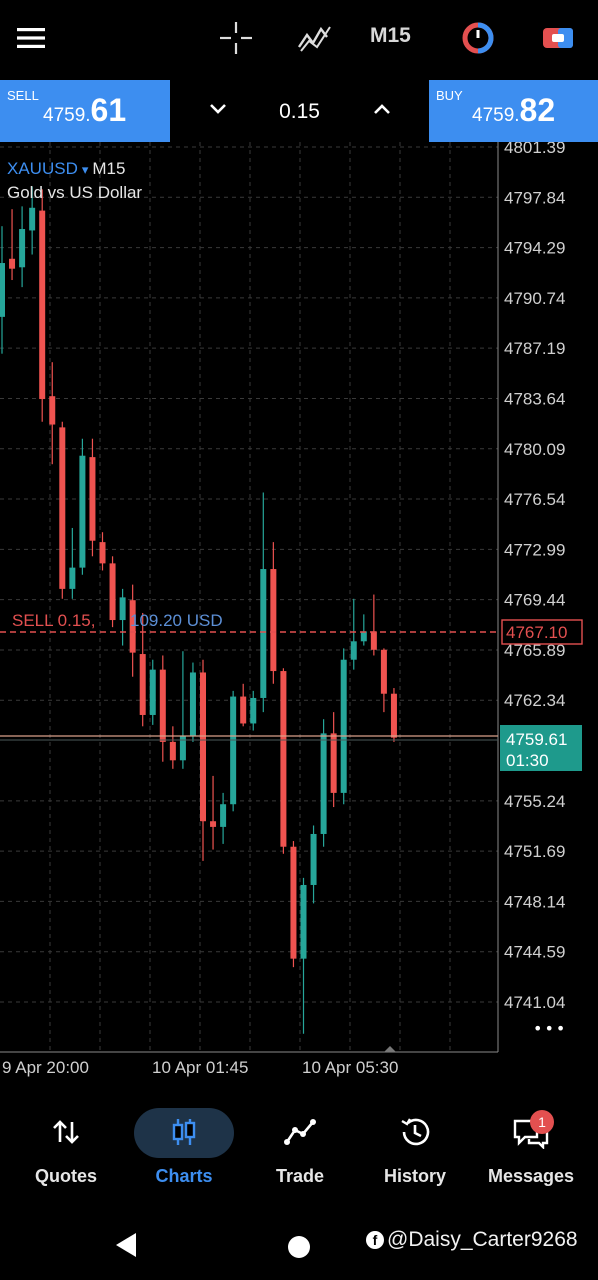 The width and height of the screenshot is (598, 1280). I want to click on symbol-description: Gold vs US Dollar, so click(74, 192).